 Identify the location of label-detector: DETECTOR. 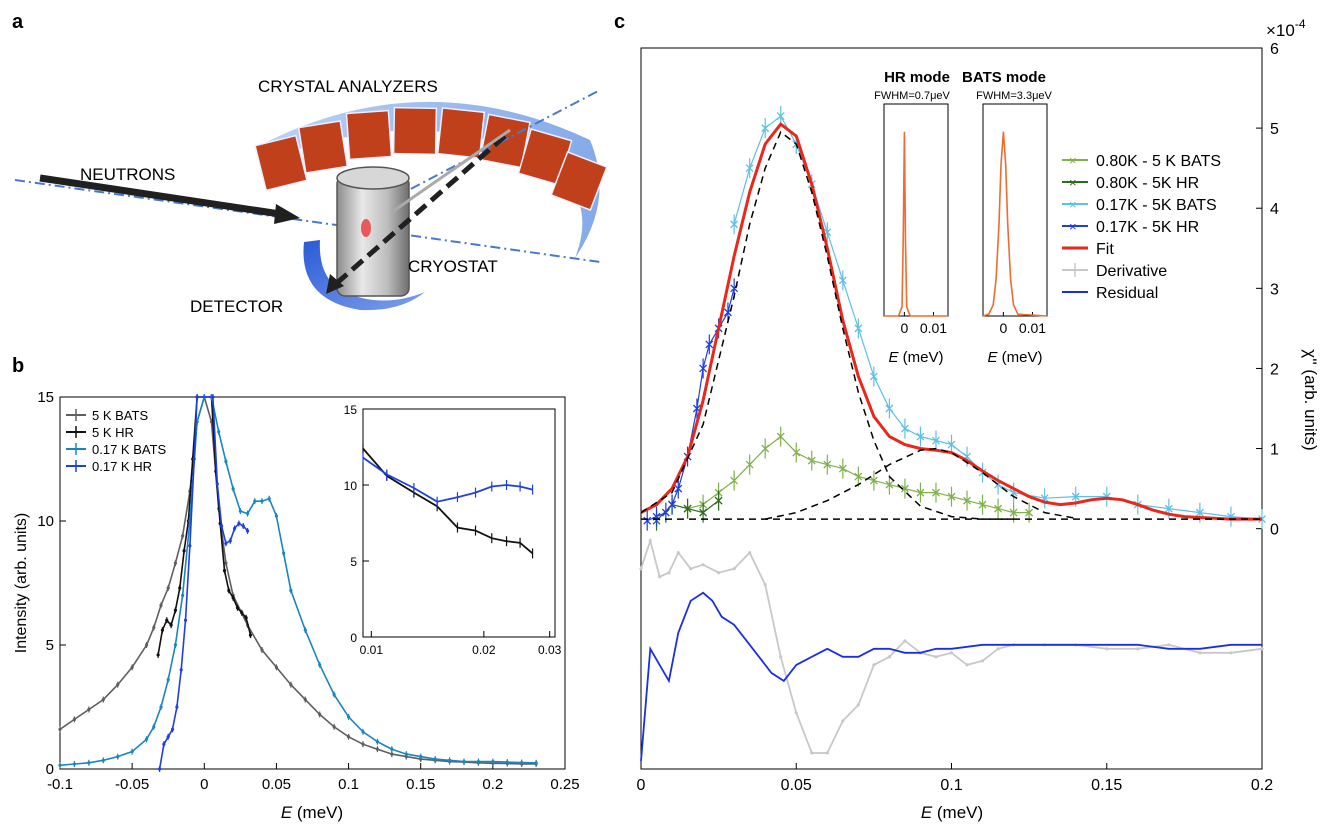
(236, 306).